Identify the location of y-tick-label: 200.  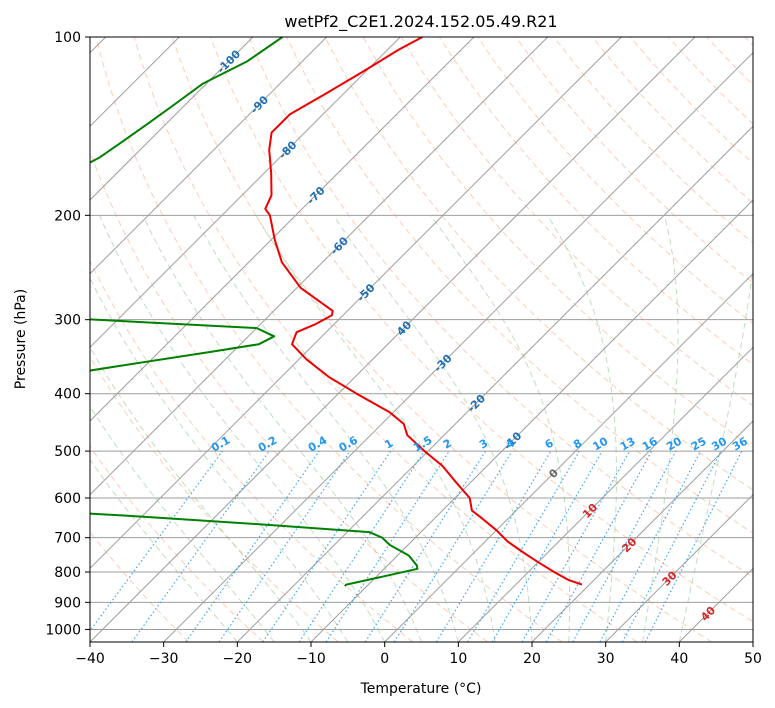
(67, 216).